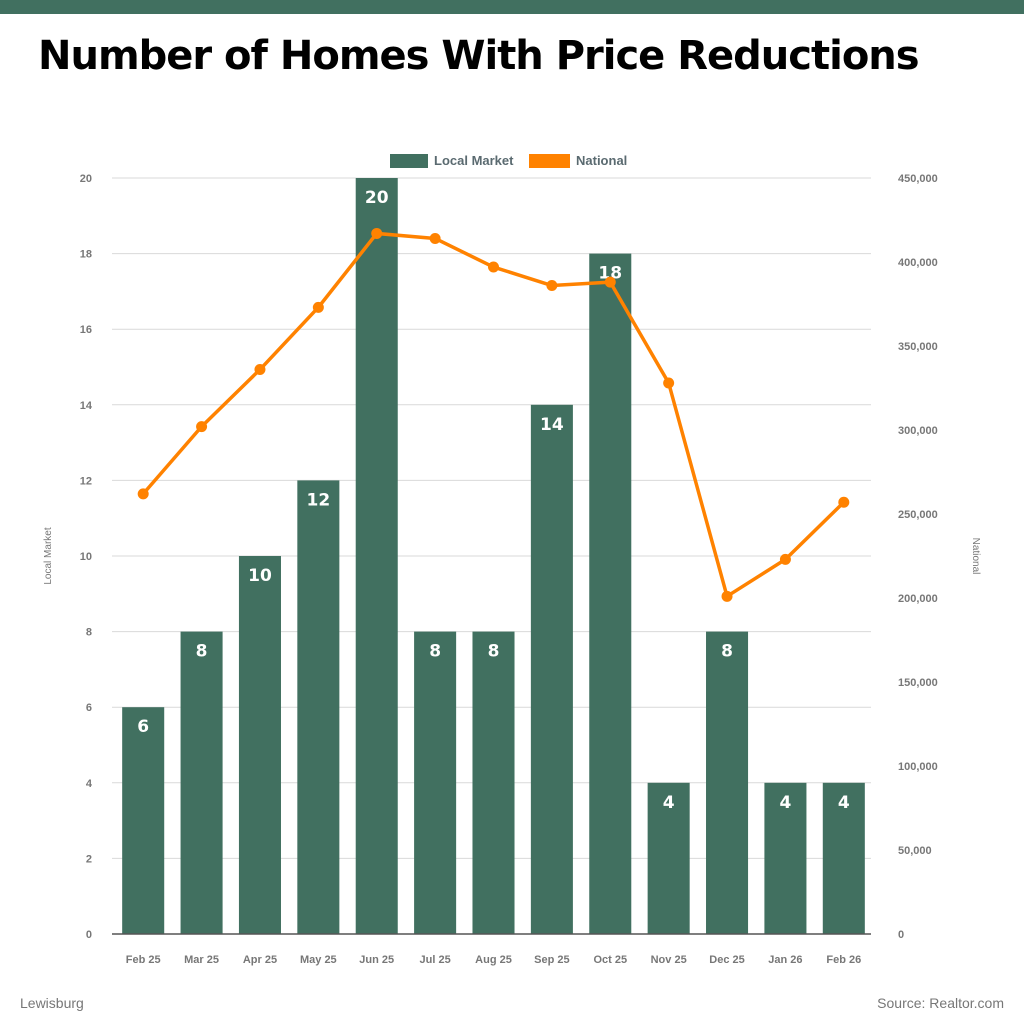 The width and height of the screenshot is (1024, 1024). I want to click on page-title: Number of Homes With Price Reductions, so click(479, 56).